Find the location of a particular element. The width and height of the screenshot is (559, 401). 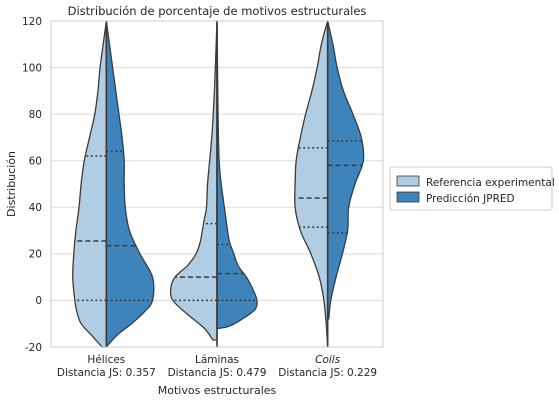

y-tick-label: 80 is located at coordinates (35, 115).